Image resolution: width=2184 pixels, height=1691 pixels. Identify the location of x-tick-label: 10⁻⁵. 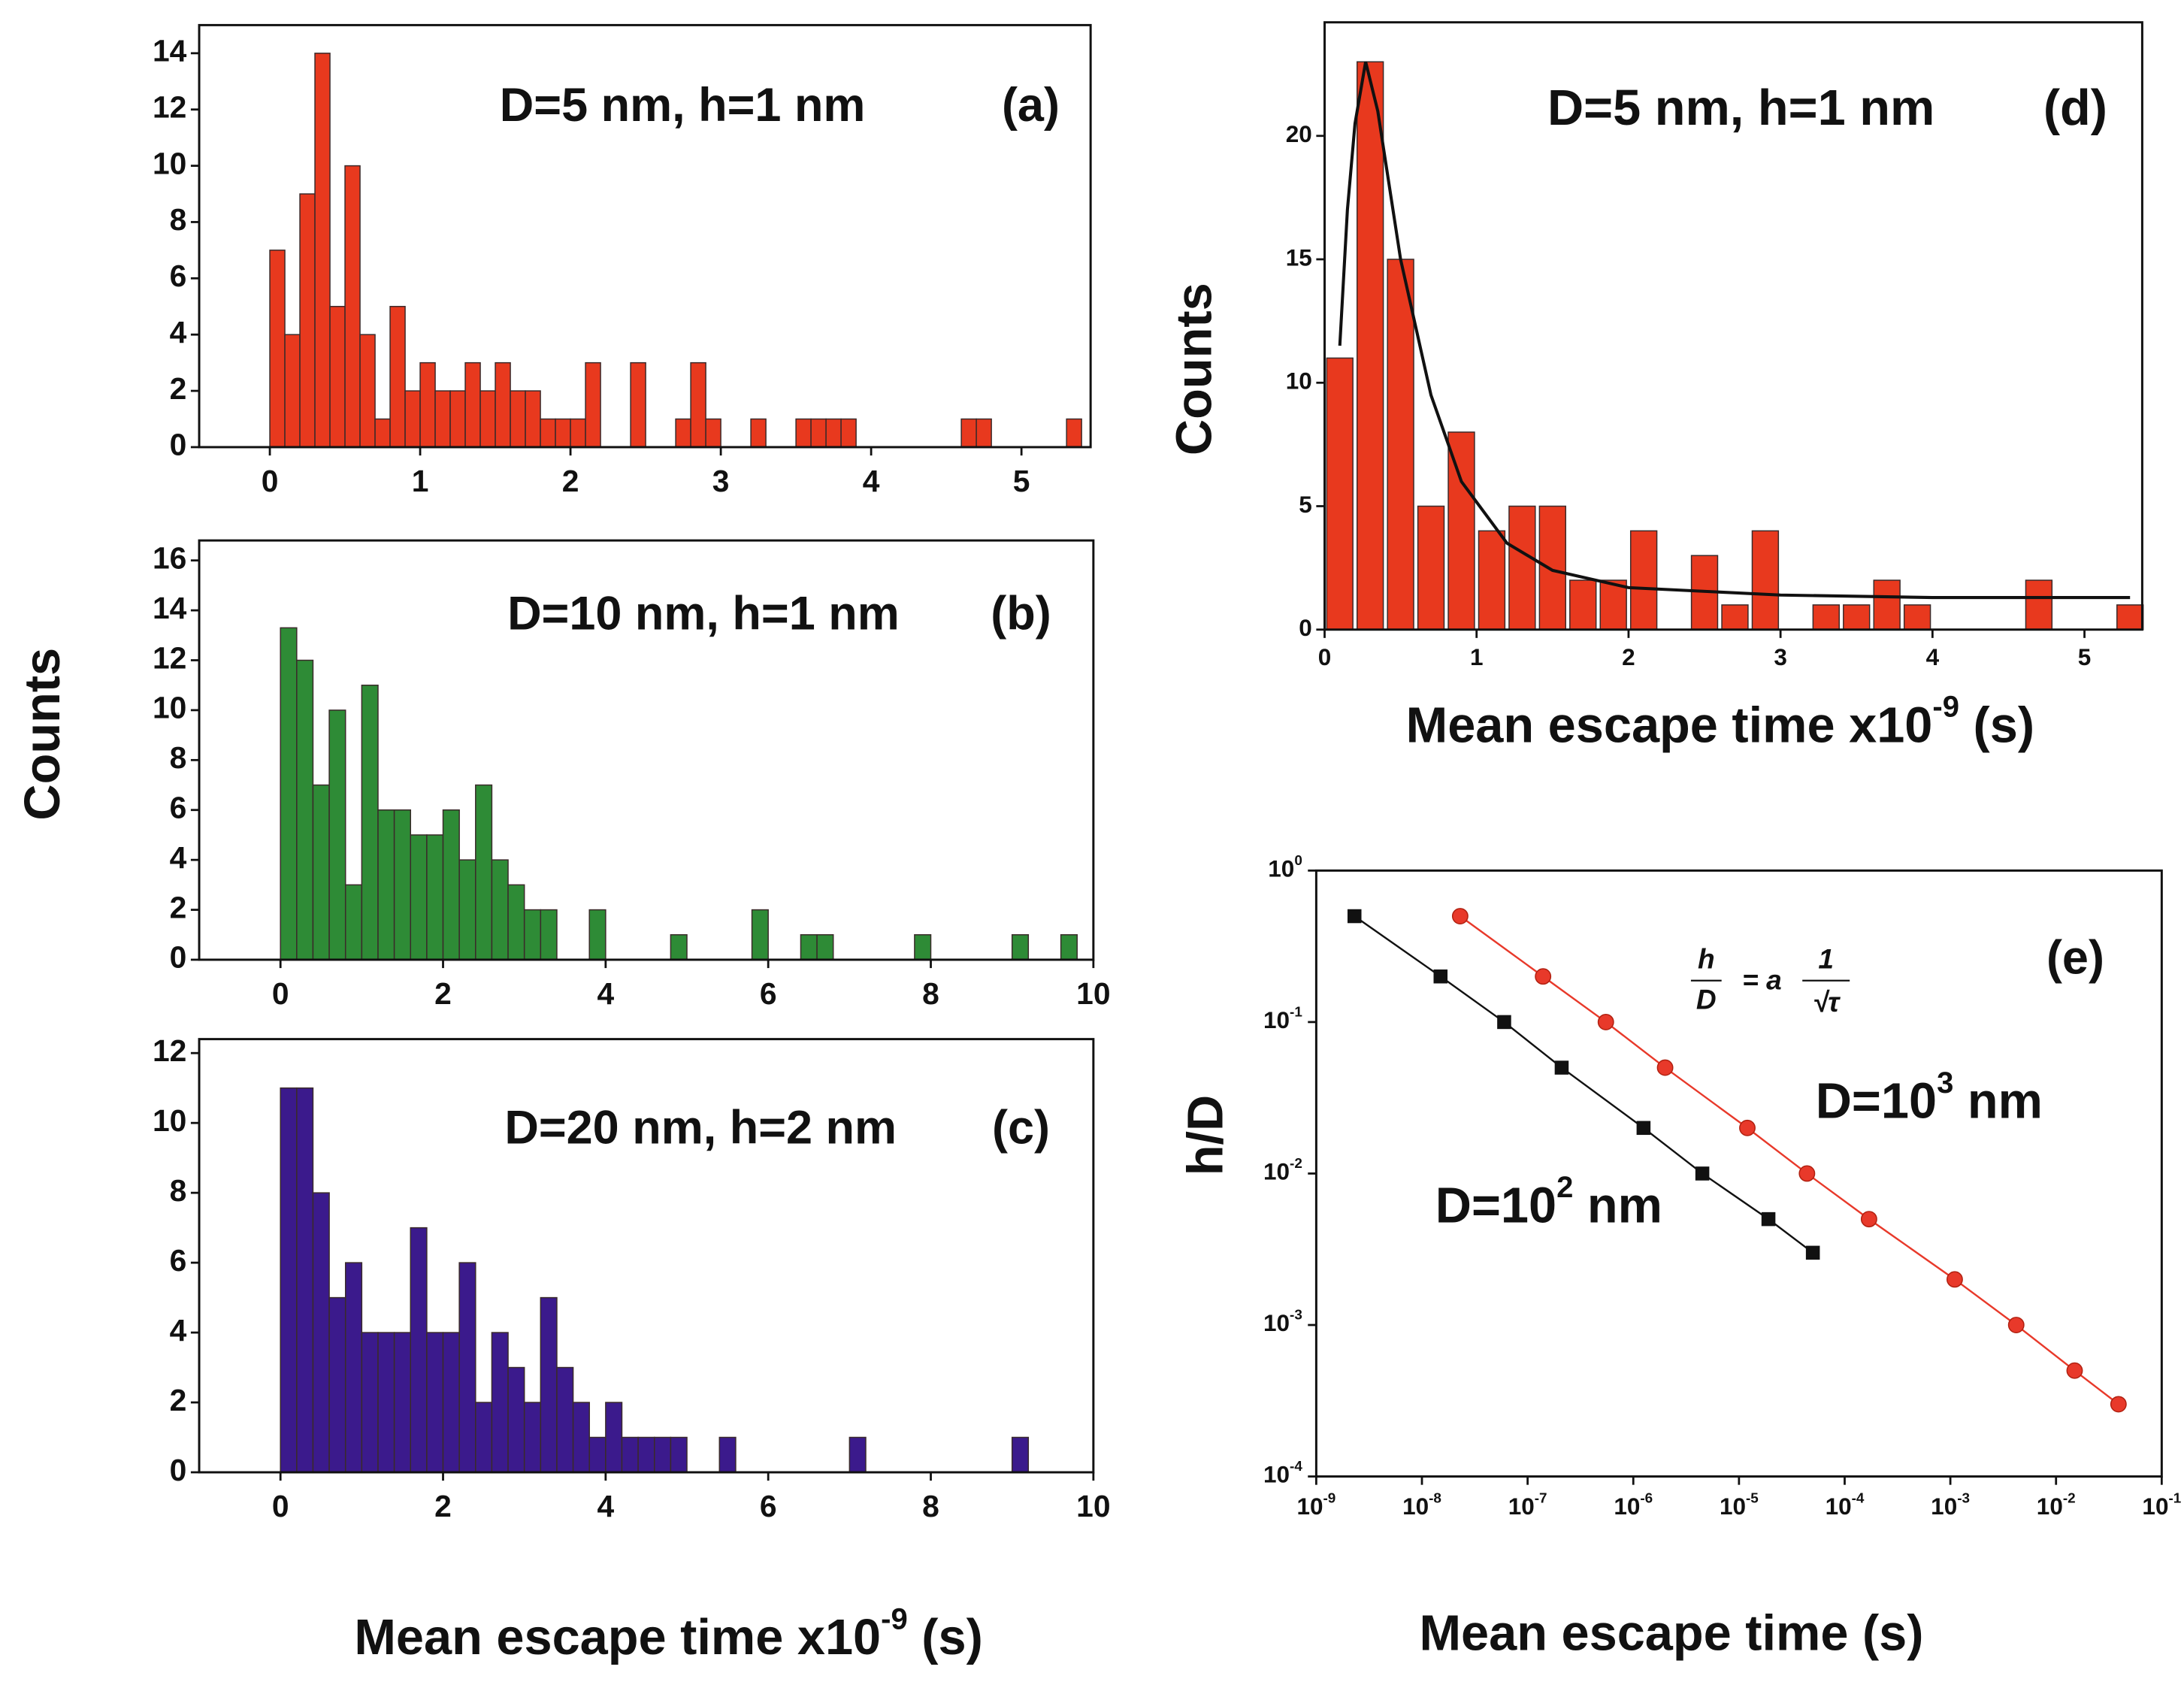
(1739, 1506).